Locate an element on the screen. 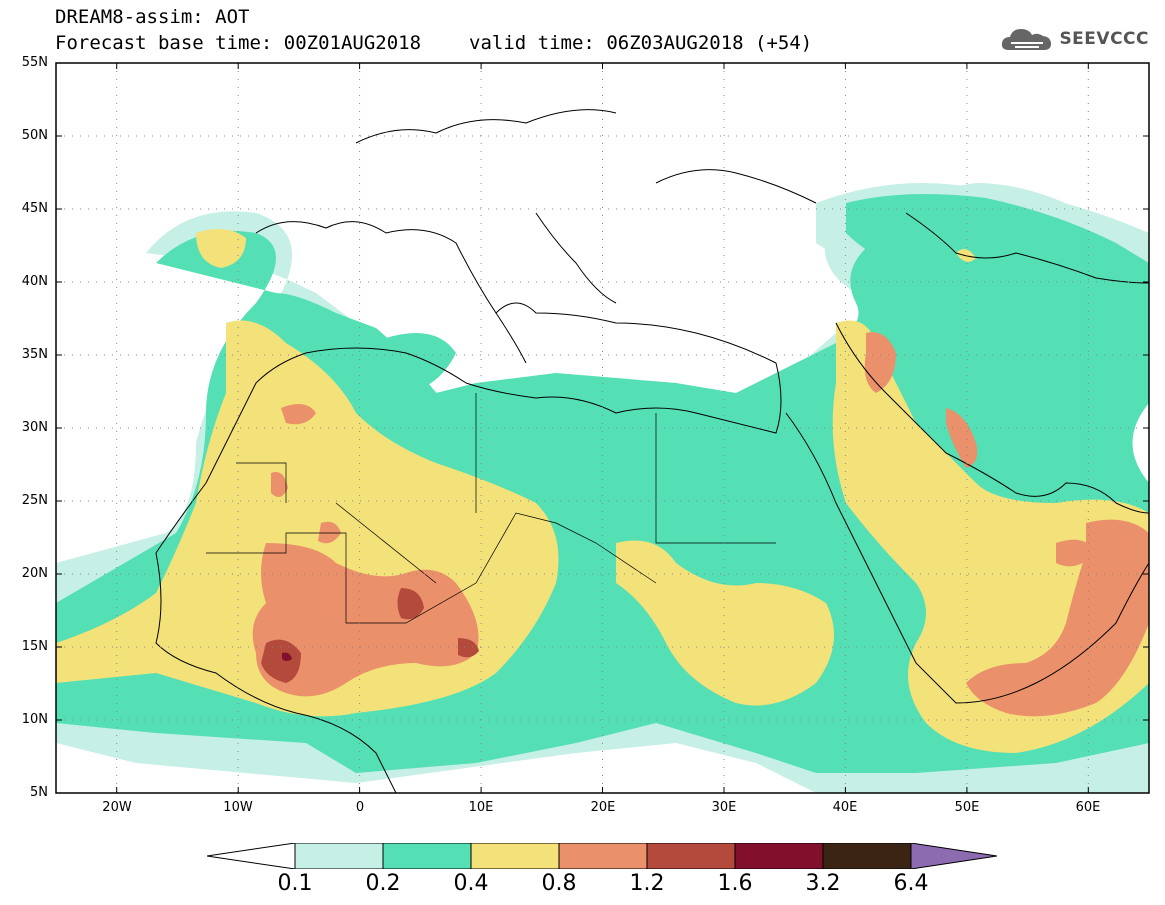  lon-label-20w: 20W is located at coordinates (117, 807).